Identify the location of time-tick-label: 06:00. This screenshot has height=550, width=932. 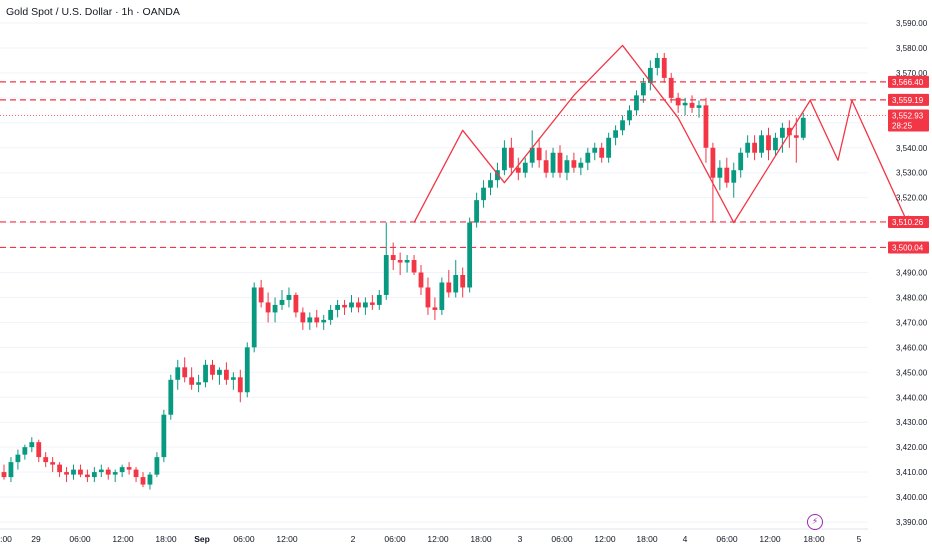
(727, 539).